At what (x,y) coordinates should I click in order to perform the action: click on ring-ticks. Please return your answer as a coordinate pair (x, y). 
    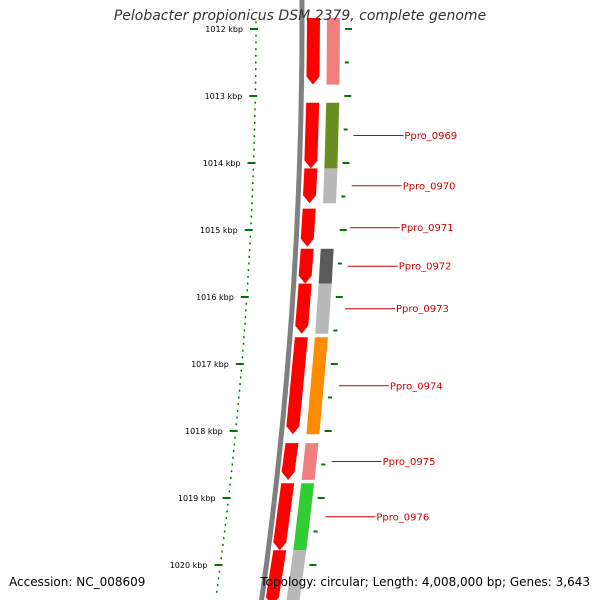
    Looking at the image, I should click on (330, 297).